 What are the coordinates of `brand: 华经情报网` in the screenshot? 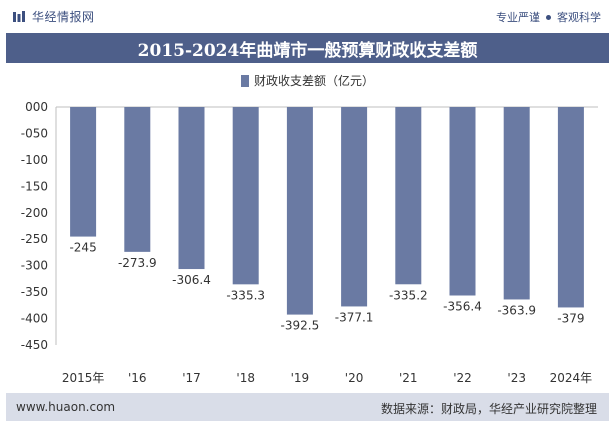 It's located at (53, 16).